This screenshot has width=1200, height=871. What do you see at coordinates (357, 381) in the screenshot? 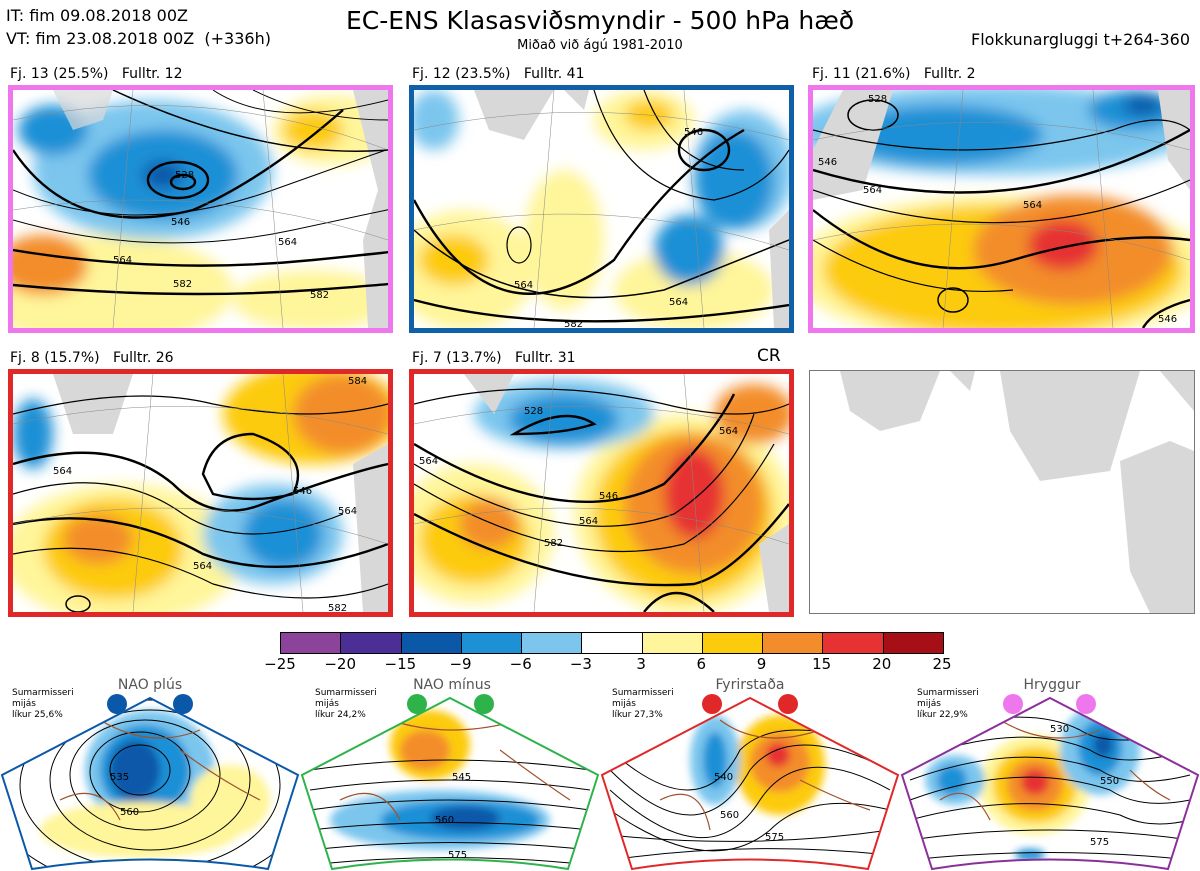
I see `contour-label: 584` at bounding box center [357, 381].